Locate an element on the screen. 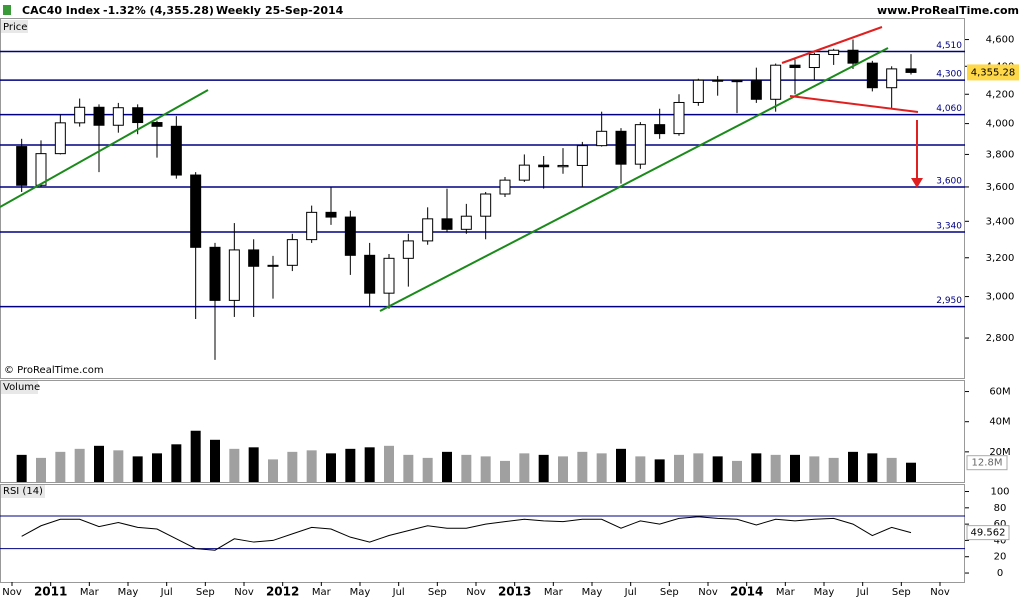  rsi-tag is located at coordinates (988, 533).